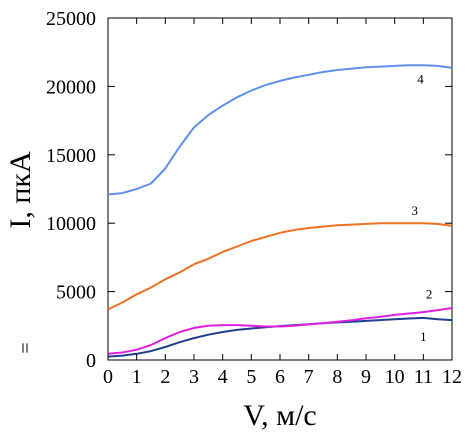  What do you see at coordinates (20, 190) in the screenshot?
I see `y-axis-label: I, пкА` at bounding box center [20, 190].